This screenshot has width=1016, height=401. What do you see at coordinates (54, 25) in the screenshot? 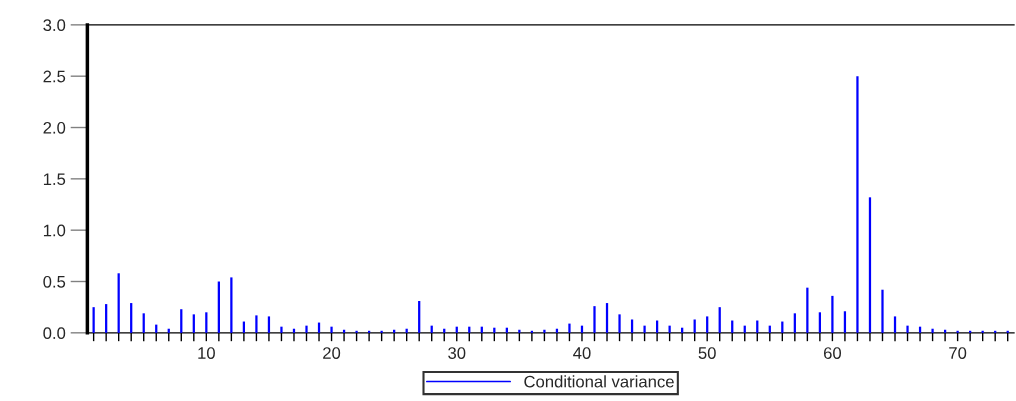
I see `y-tick-label: 3.0` at bounding box center [54, 25].